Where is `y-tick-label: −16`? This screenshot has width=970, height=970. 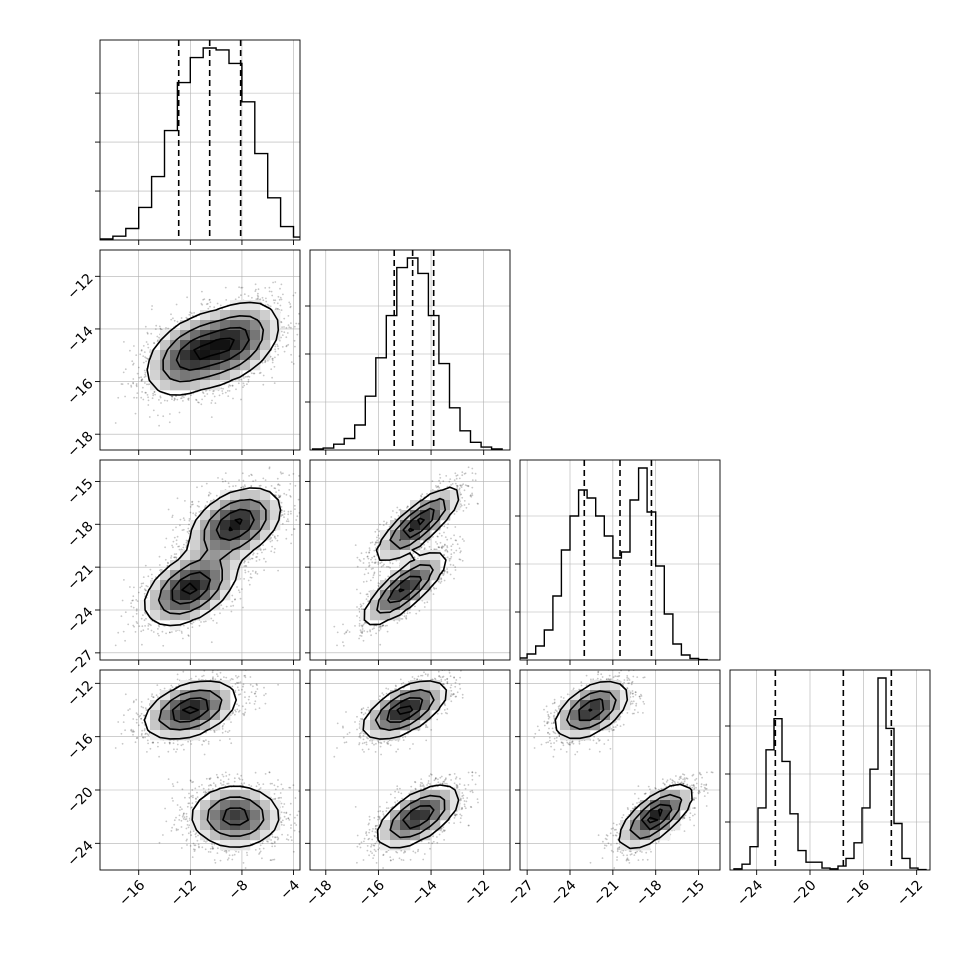
y-tick-label: −16 is located at coordinates (80, 392).